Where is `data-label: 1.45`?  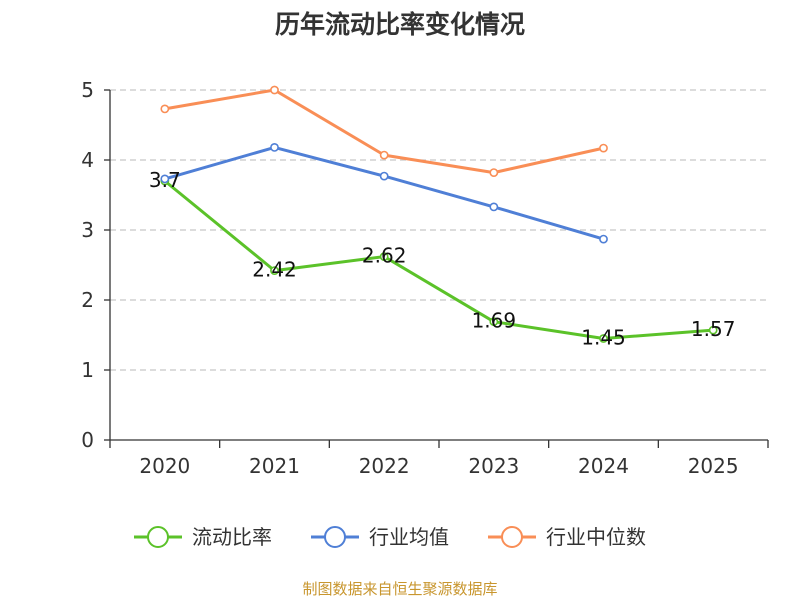
data-label: 1.45 is located at coordinates (603, 338).